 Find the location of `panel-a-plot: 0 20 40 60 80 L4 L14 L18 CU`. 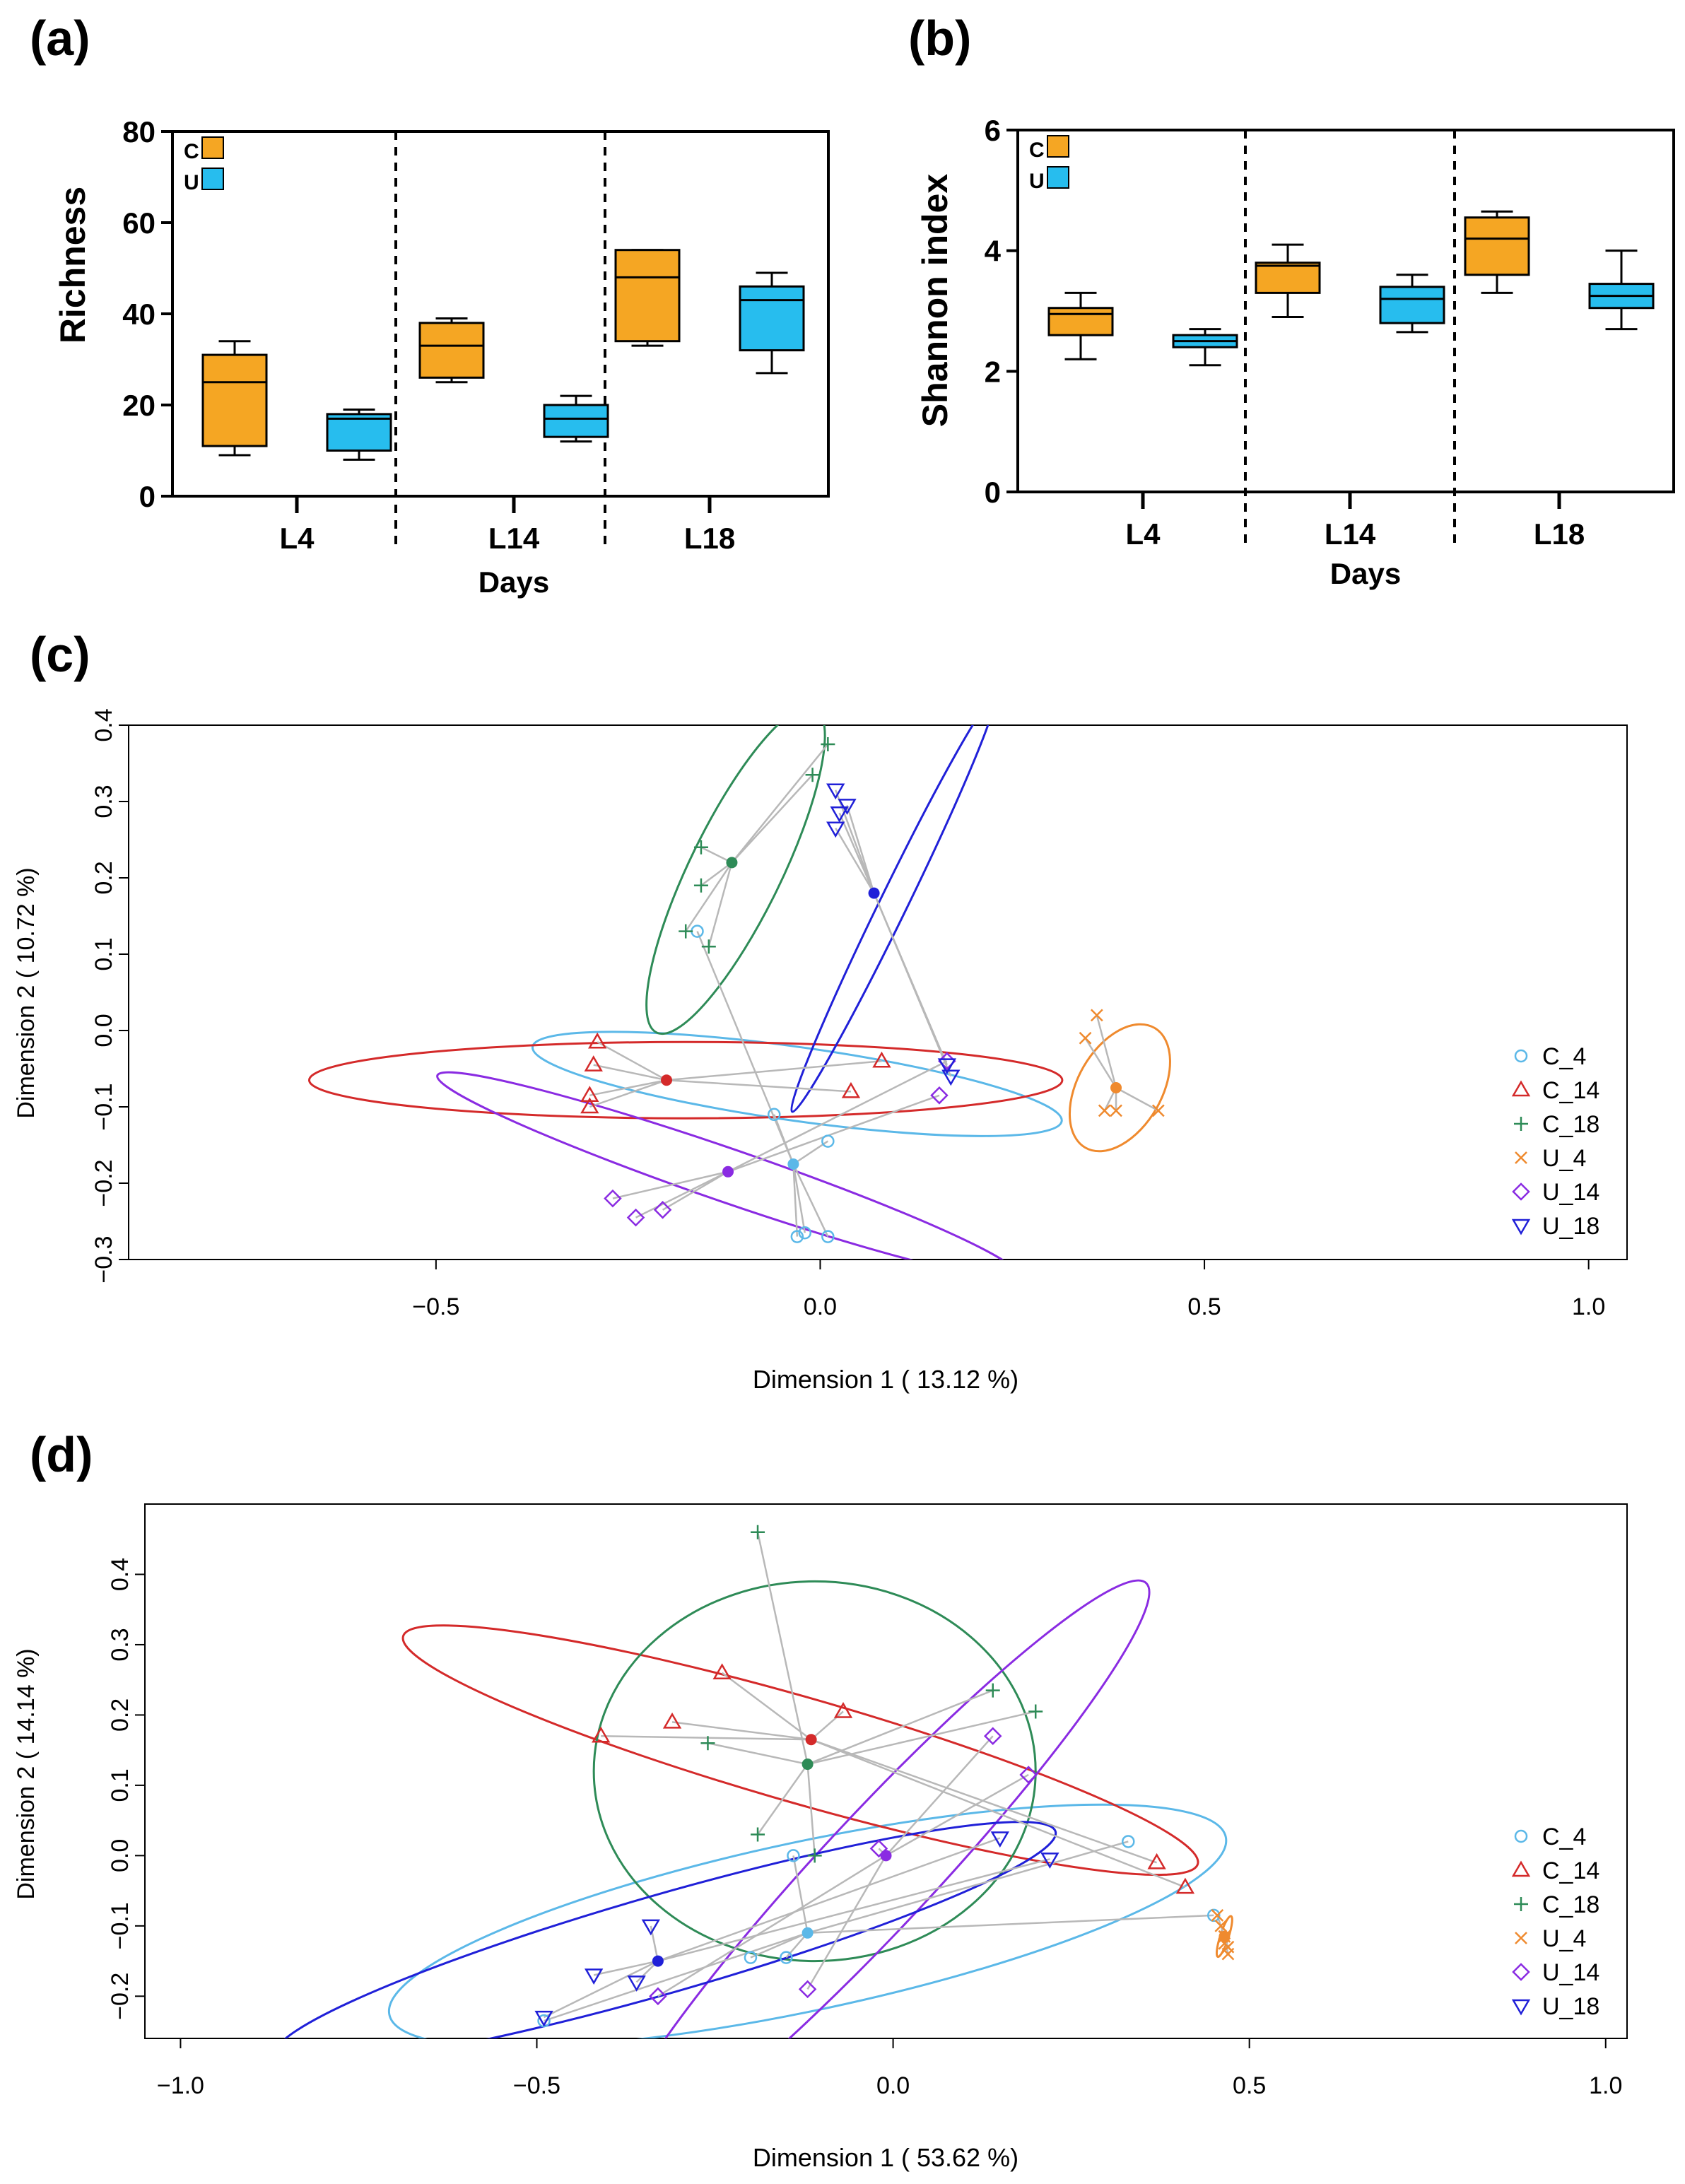

panel-a-plot: 0 20 40 60 80 L4 L14 L18 CU is located at coordinates (476, 335).